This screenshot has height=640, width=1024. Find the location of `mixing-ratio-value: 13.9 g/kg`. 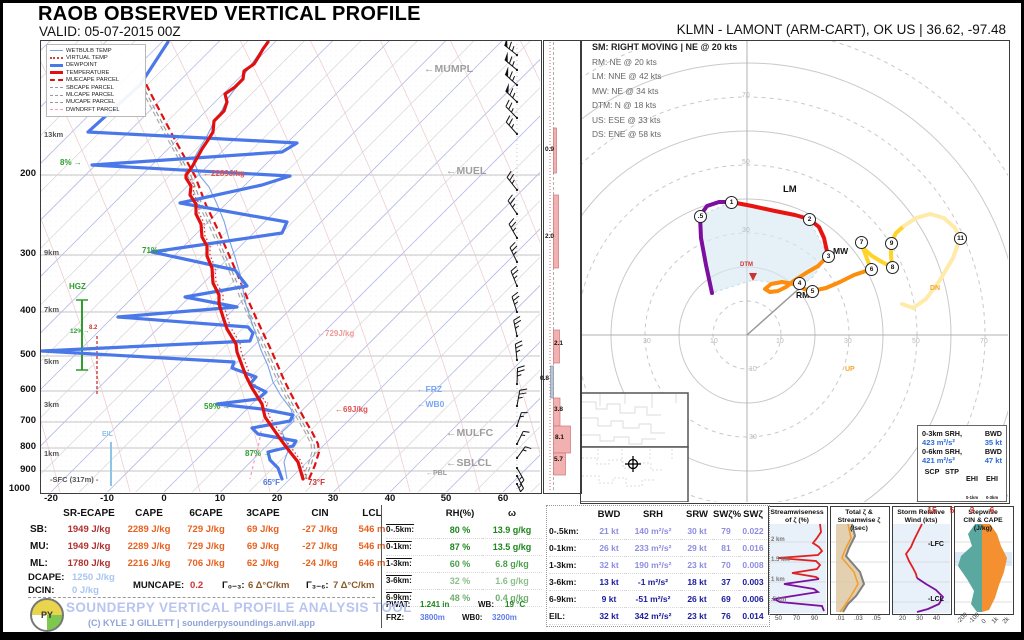

mixing-ratio-value: 13.9 g/kg is located at coordinates (512, 530).